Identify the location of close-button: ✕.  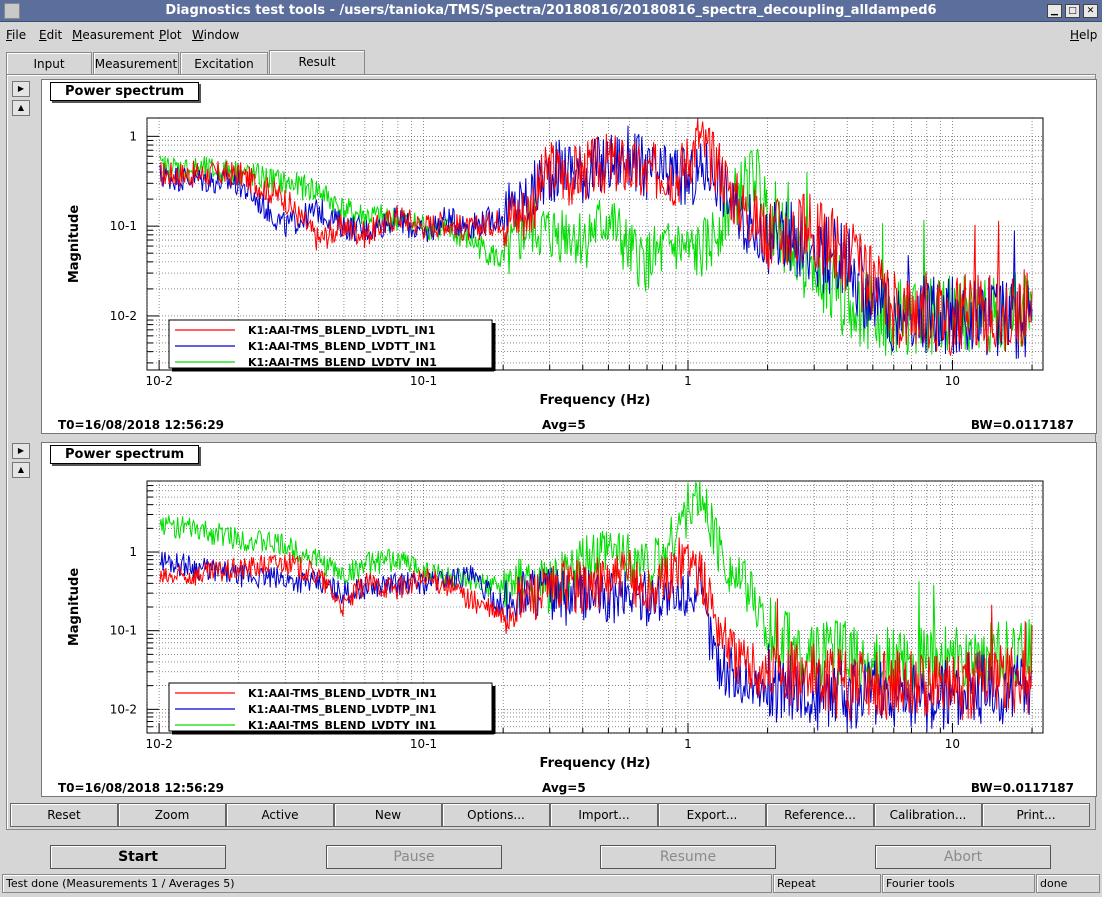
(1090, 11).